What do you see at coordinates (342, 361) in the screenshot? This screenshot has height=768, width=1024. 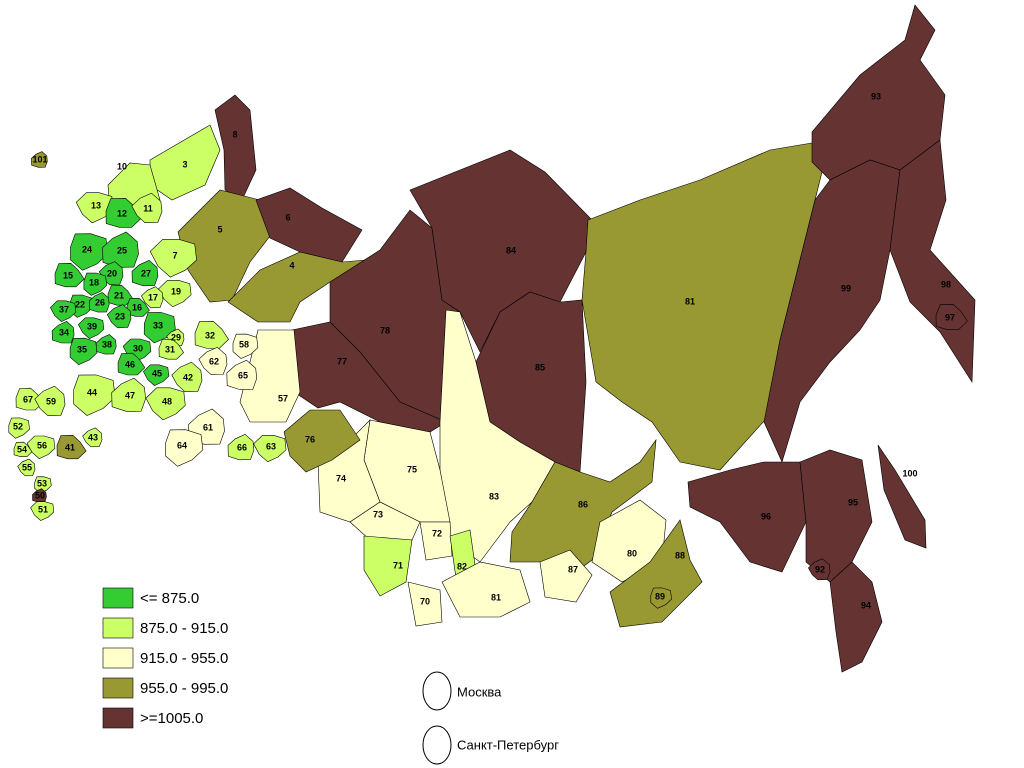 I see `region-label: 77` at bounding box center [342, 361].